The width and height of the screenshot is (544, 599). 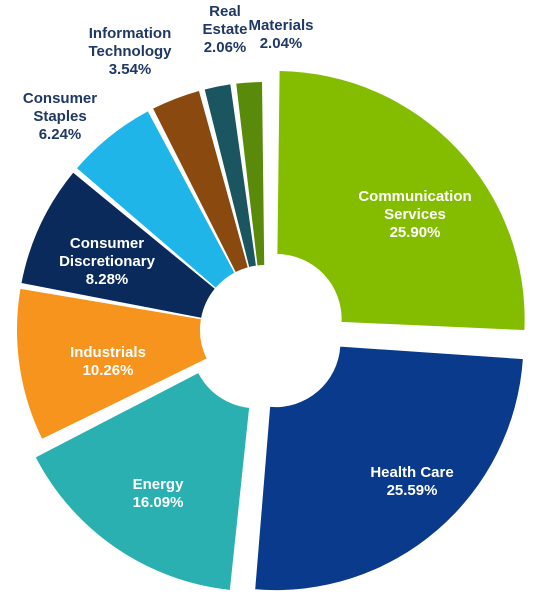 I want to click on slice-label: Materials 2.04%, so click(x=281, y=35).